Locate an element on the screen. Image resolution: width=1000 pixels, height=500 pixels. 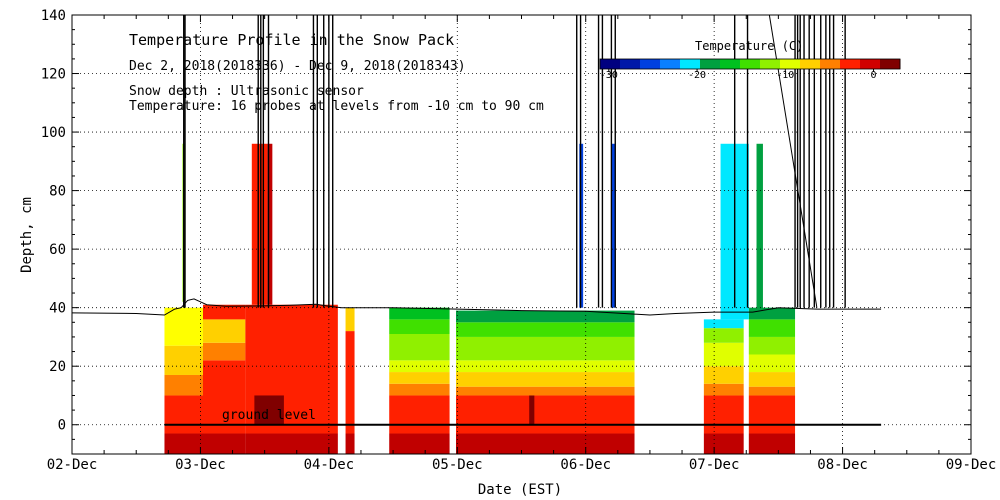
y-tick-label: 60 is located at coordinates (57, 250).